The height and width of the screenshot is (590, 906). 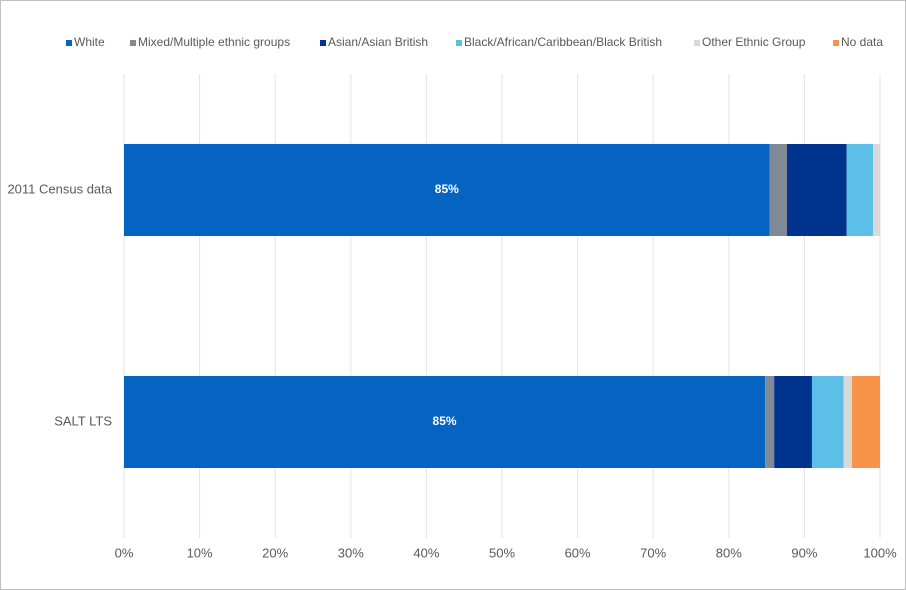 I want to click on legend-label: No data, so click(x=862, y=42).